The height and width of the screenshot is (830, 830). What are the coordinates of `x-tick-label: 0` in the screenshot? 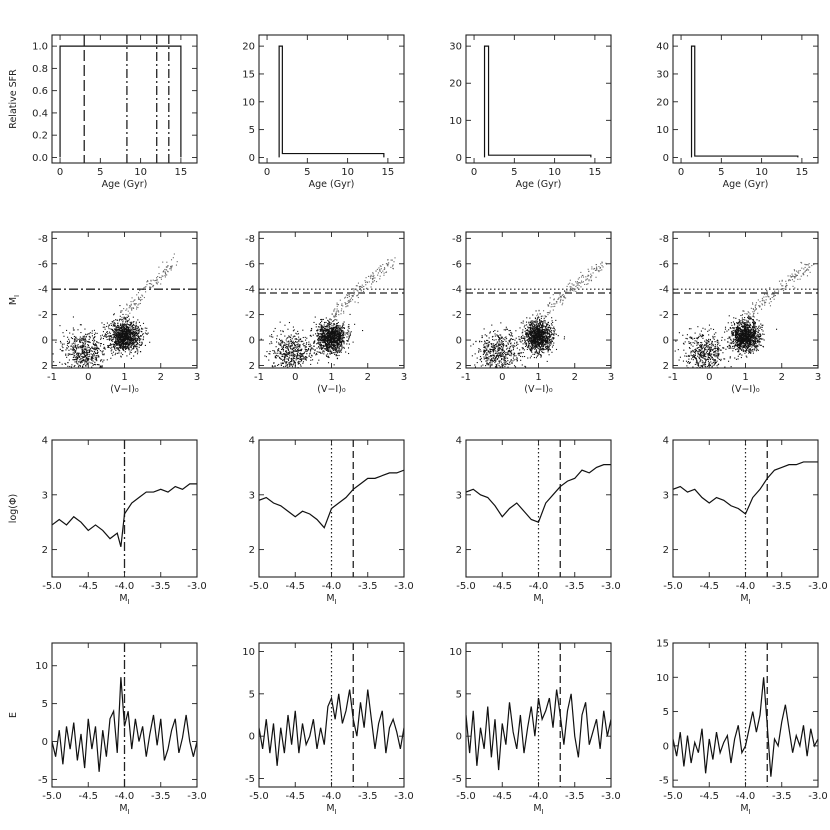 It's located at (88, 377).